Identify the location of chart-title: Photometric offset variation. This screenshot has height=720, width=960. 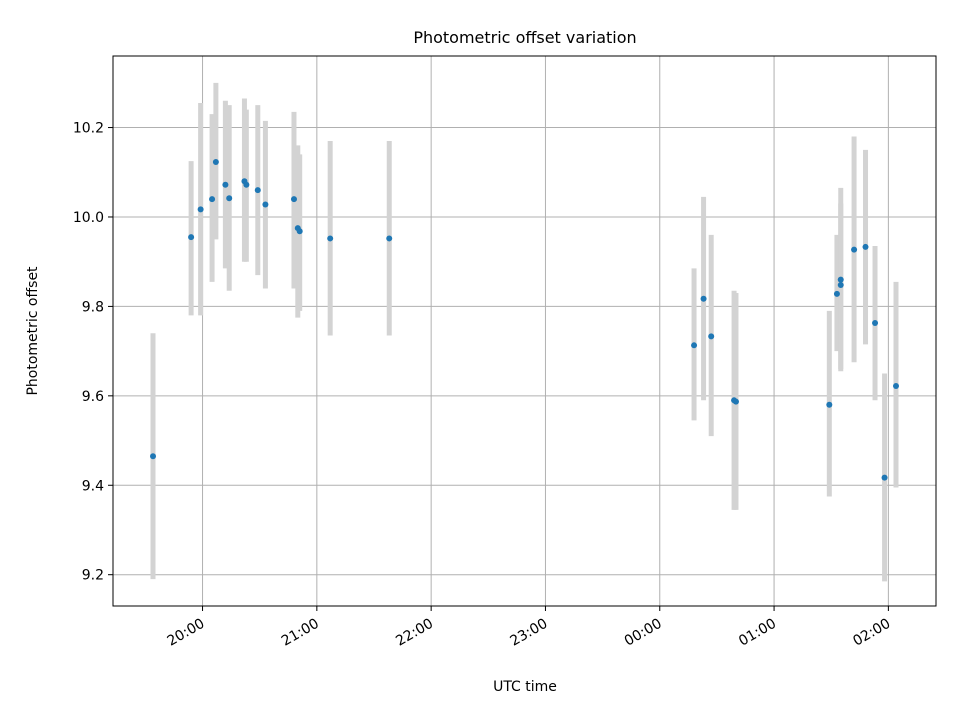
(524, 37).